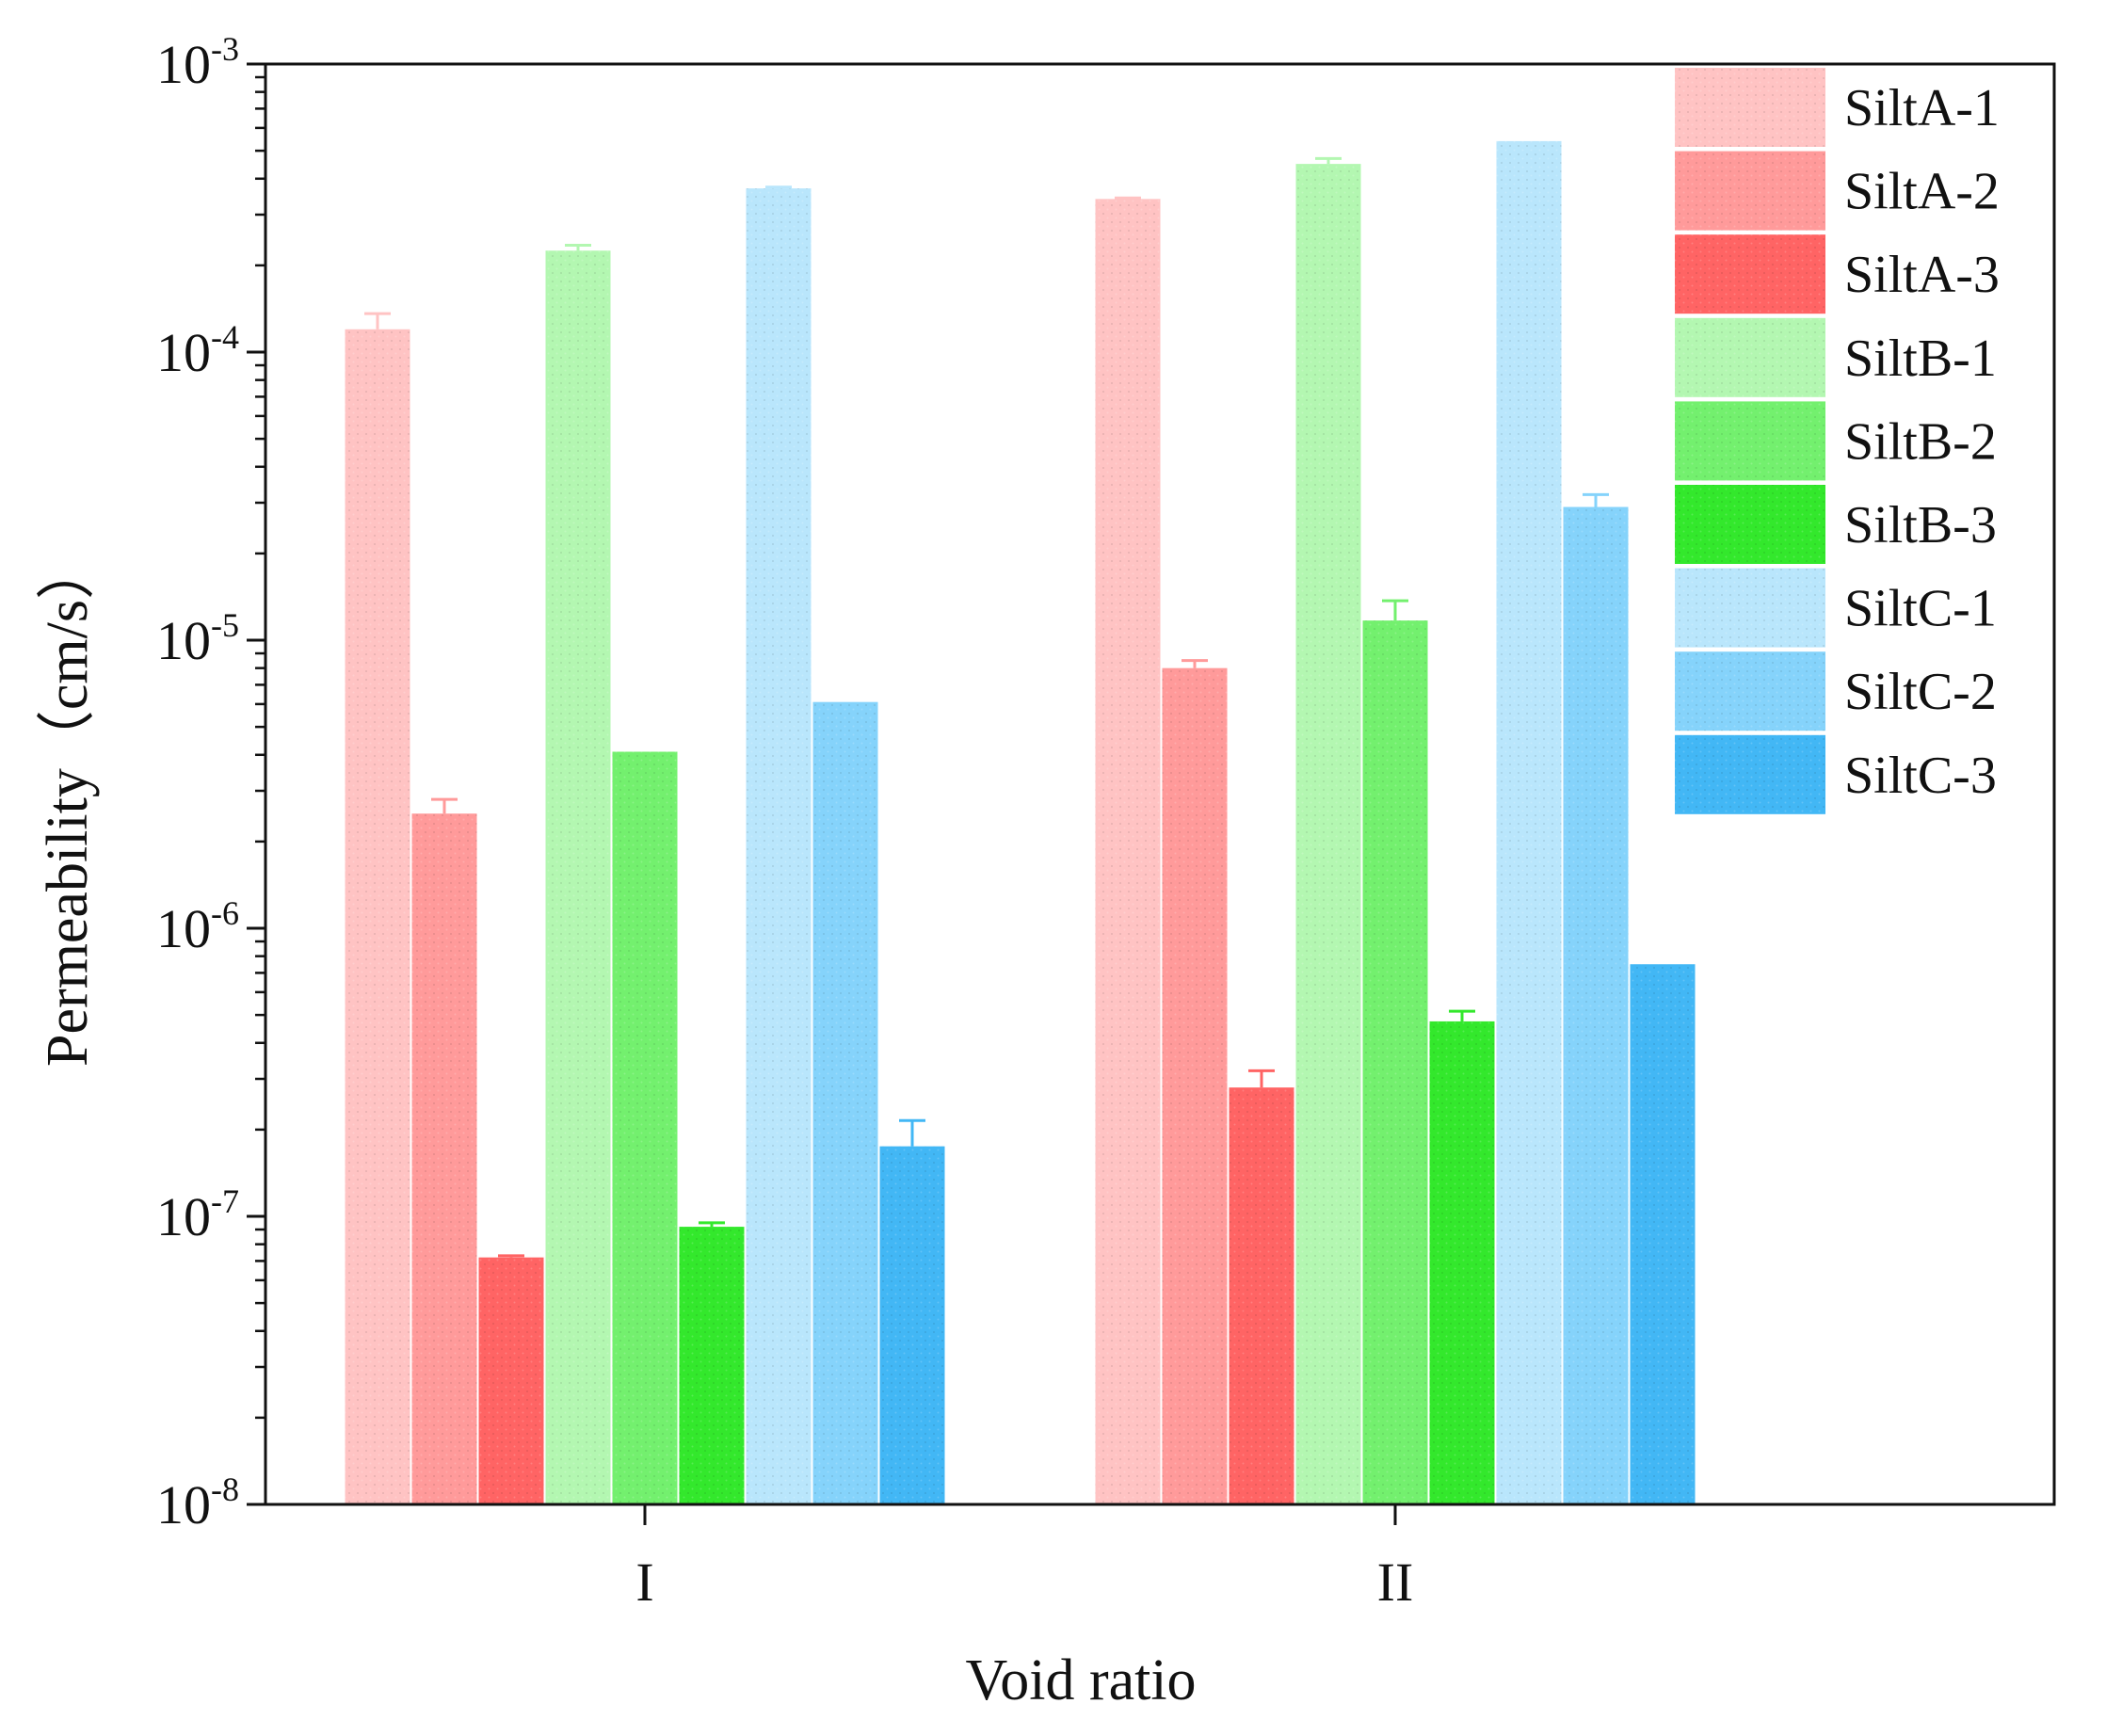 This screenshot has width=2106, height=1736. What do you see at coordinates (1837, 107) in the screenshot?
I see `legend-item-SiltA-1: SiltA-1` at bounding box center [1837, 107].